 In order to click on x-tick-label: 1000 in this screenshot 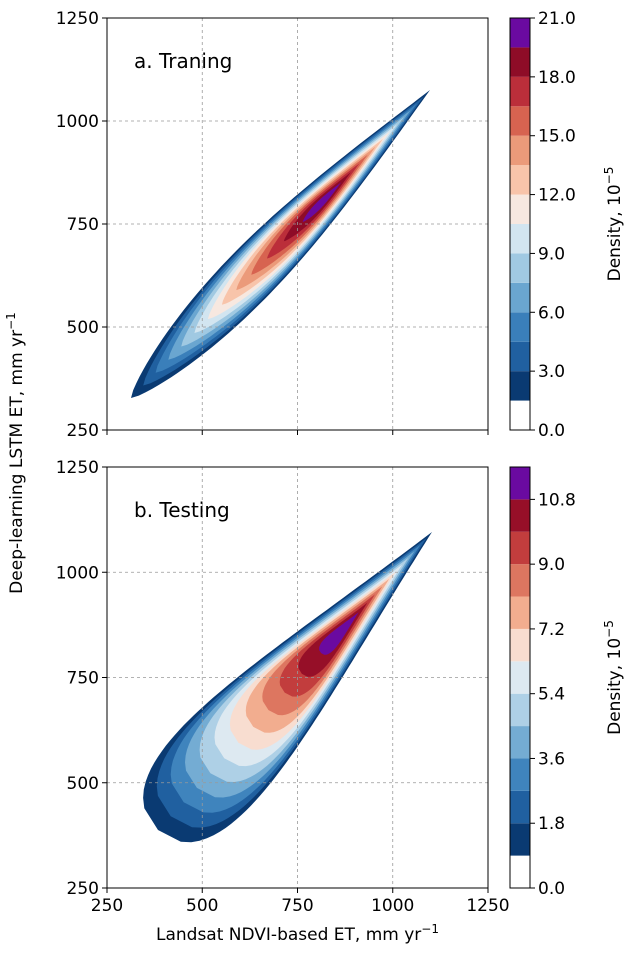, I will do `click(392, 906)`.